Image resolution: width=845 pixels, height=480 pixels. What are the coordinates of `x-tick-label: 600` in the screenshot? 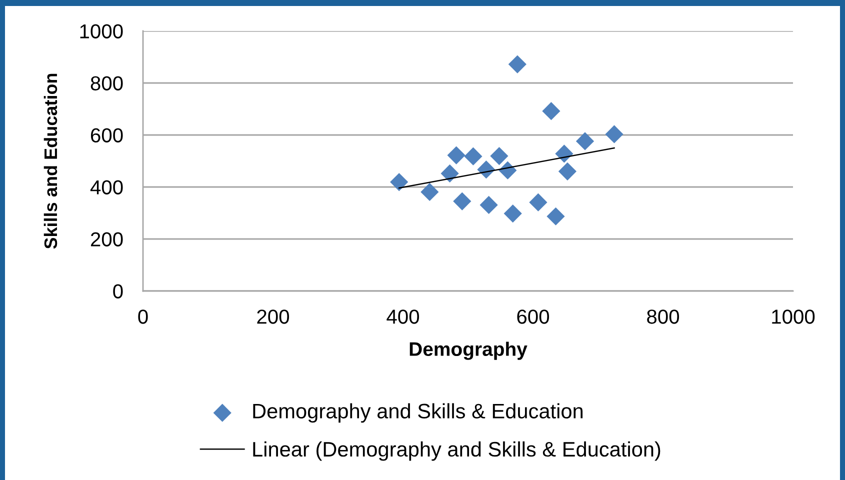 It's located at (533, 317).